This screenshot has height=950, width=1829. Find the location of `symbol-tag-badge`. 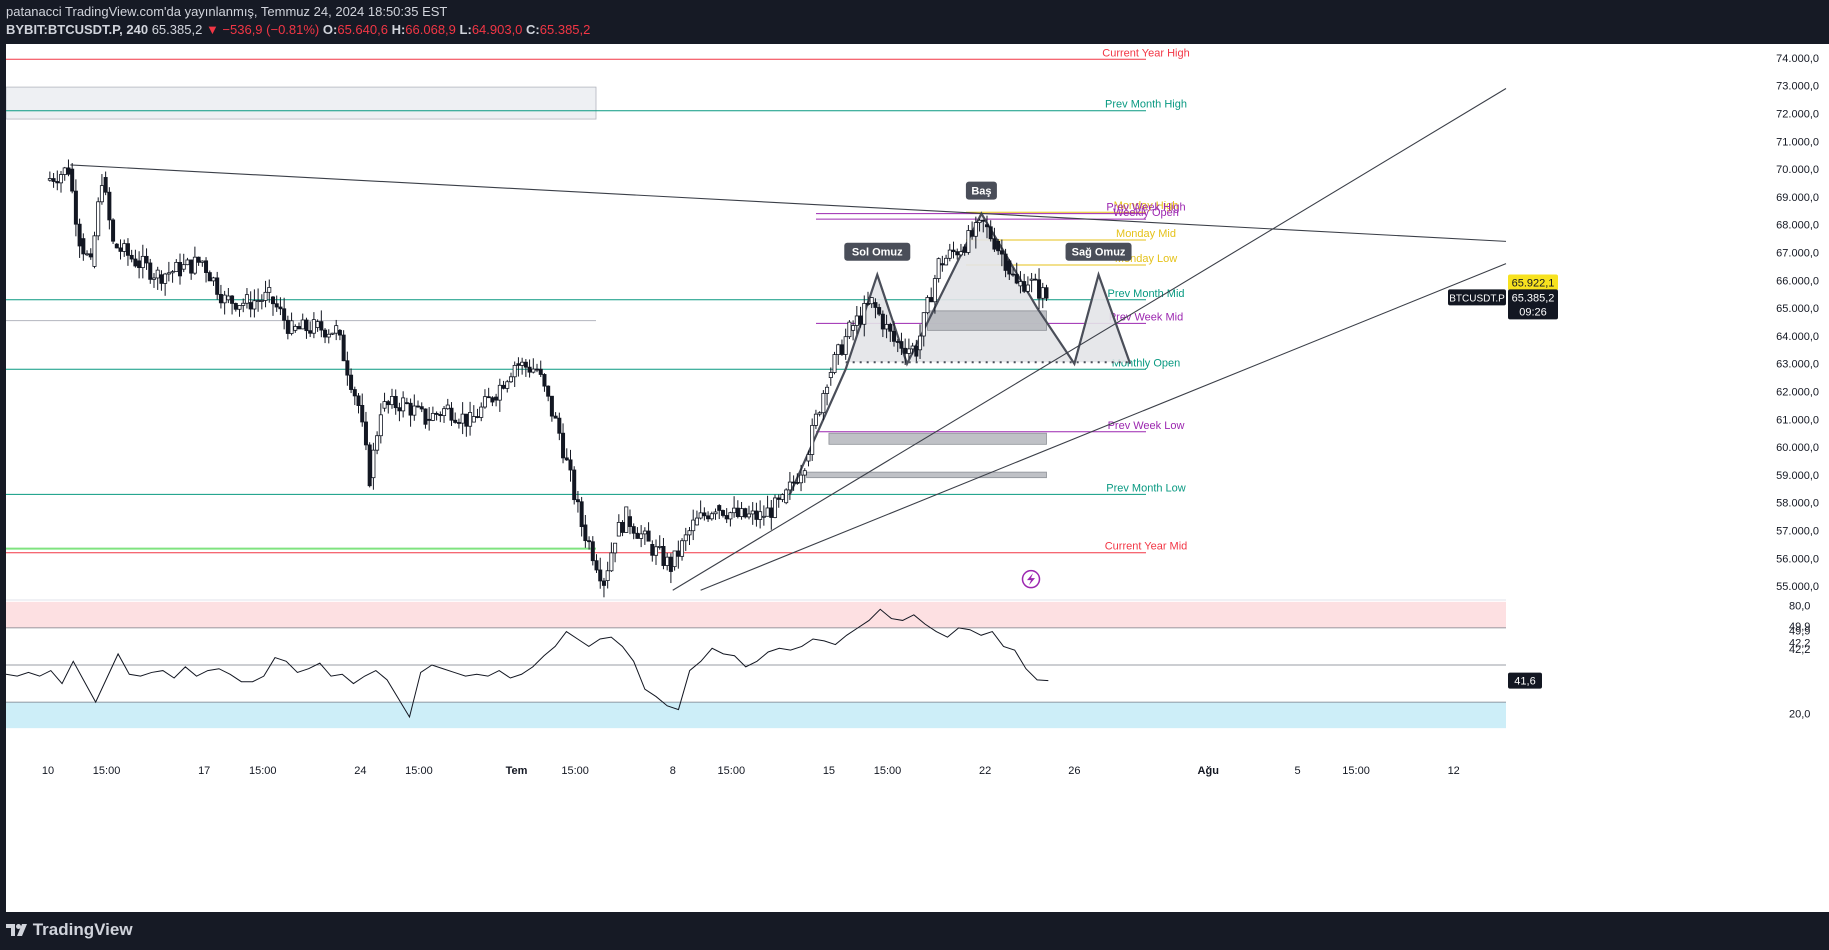

symbol-tag-badge is located at coordinates (1477, 297).